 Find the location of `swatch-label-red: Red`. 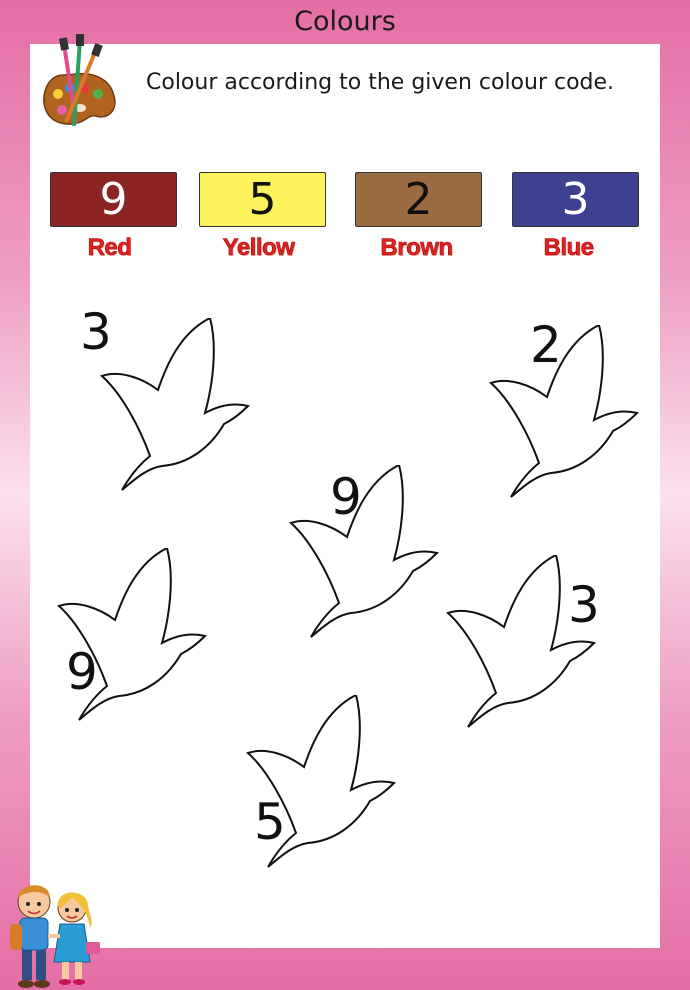

swatch-label-red: Red is located at coordinates (109, 248).